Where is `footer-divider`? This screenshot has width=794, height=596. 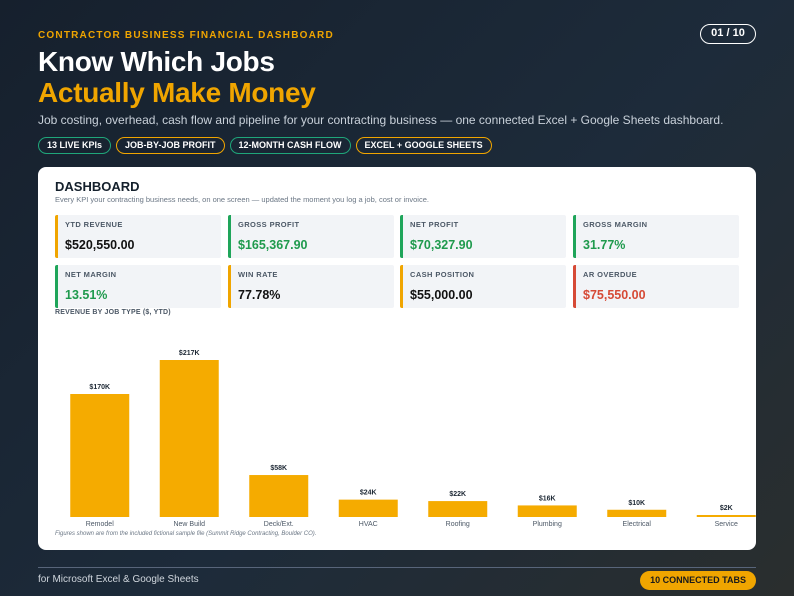
footer-divider is located at coordinates (397, 567).